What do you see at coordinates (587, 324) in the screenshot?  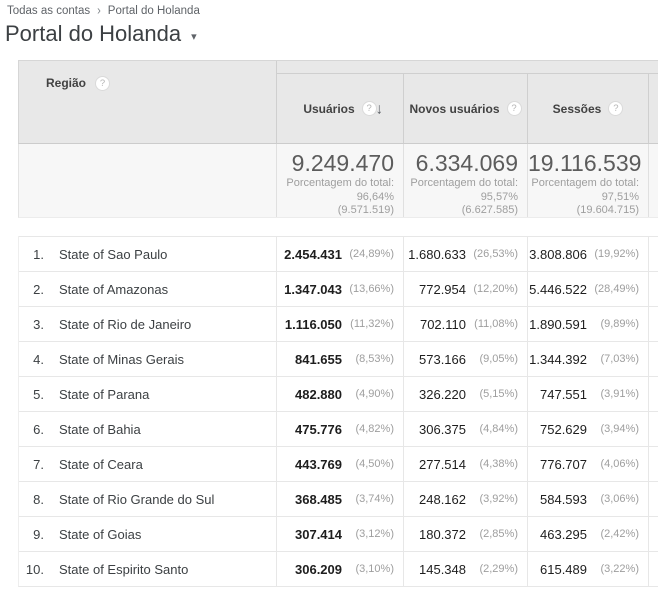 I see `sessions-cell: 1.890.591 (9,89%)` at bounding box center [587, 324].